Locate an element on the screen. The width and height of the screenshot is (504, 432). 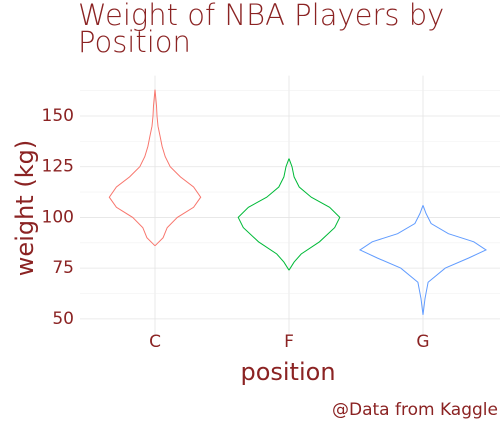
y-tick-label: 125 is located at coordinates (58, 167).